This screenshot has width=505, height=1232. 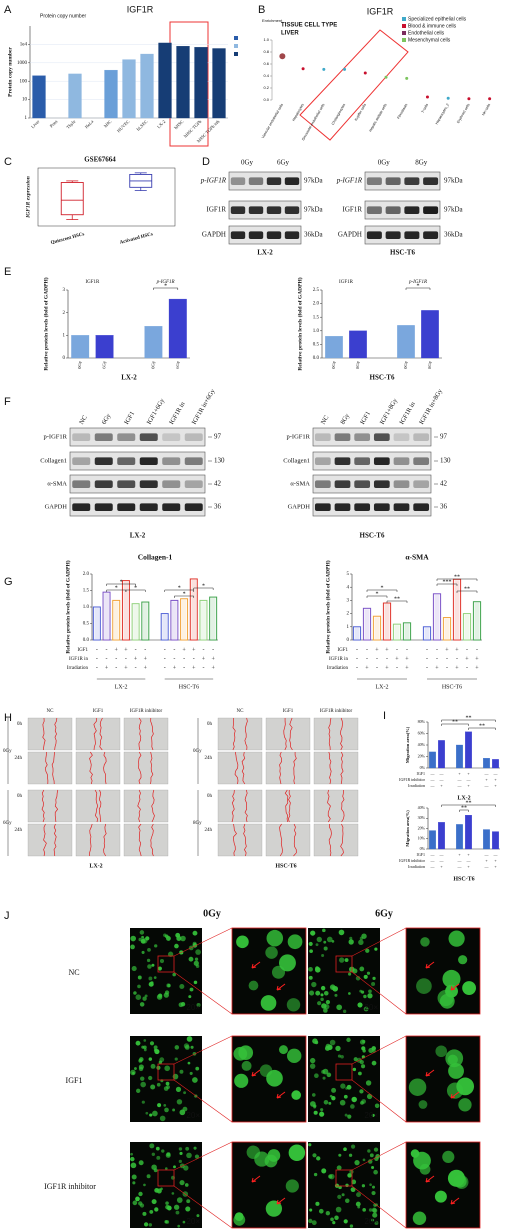 What do you see at coordinates (389, 411) in the screenshot?
I see `lane-label: IGF1+8Gy` at bounding box center [389, 411].